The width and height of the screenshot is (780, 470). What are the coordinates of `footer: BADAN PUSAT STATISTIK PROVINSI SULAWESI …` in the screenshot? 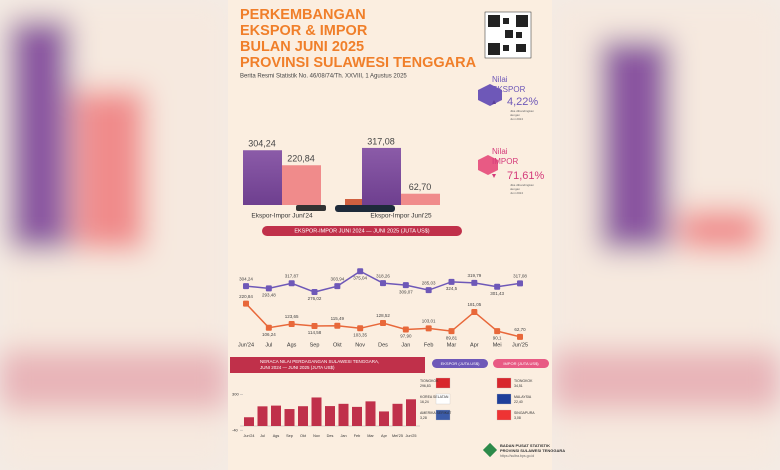 It's located at (523, 450).